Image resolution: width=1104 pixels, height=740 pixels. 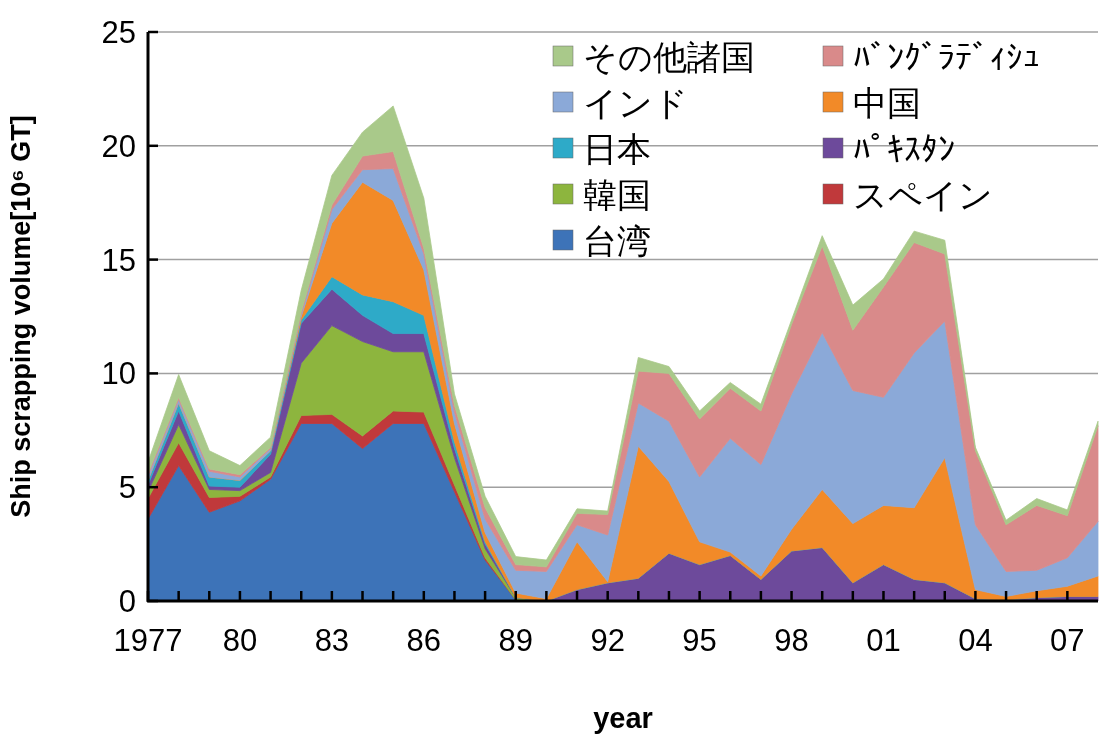 I want to click on y-tick-label: 10, so click(x=118, y=374).